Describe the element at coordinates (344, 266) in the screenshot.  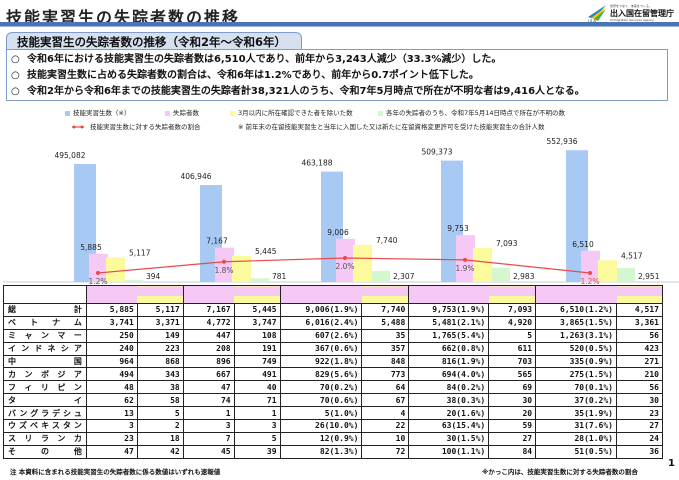
I see `ratio-label: 2.0%` at that location.